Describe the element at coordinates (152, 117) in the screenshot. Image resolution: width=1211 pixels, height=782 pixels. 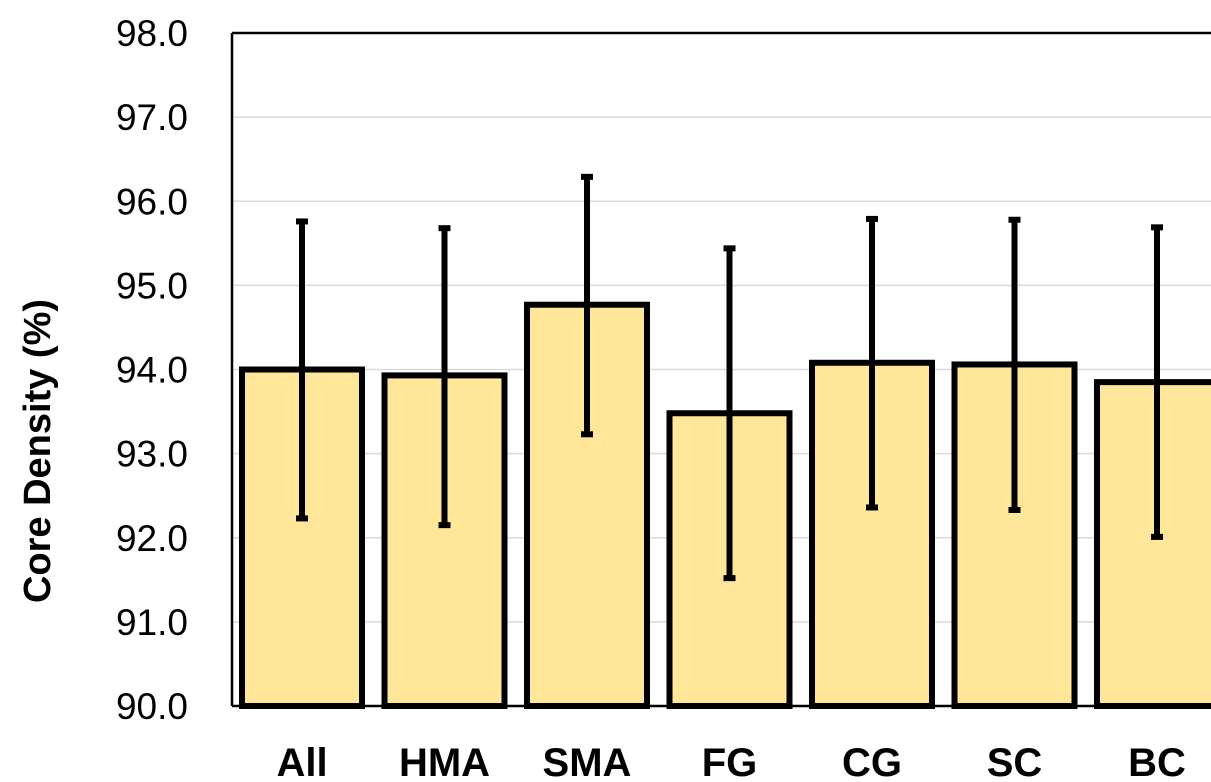
I see `y-tick-label: 97.0` at that location.